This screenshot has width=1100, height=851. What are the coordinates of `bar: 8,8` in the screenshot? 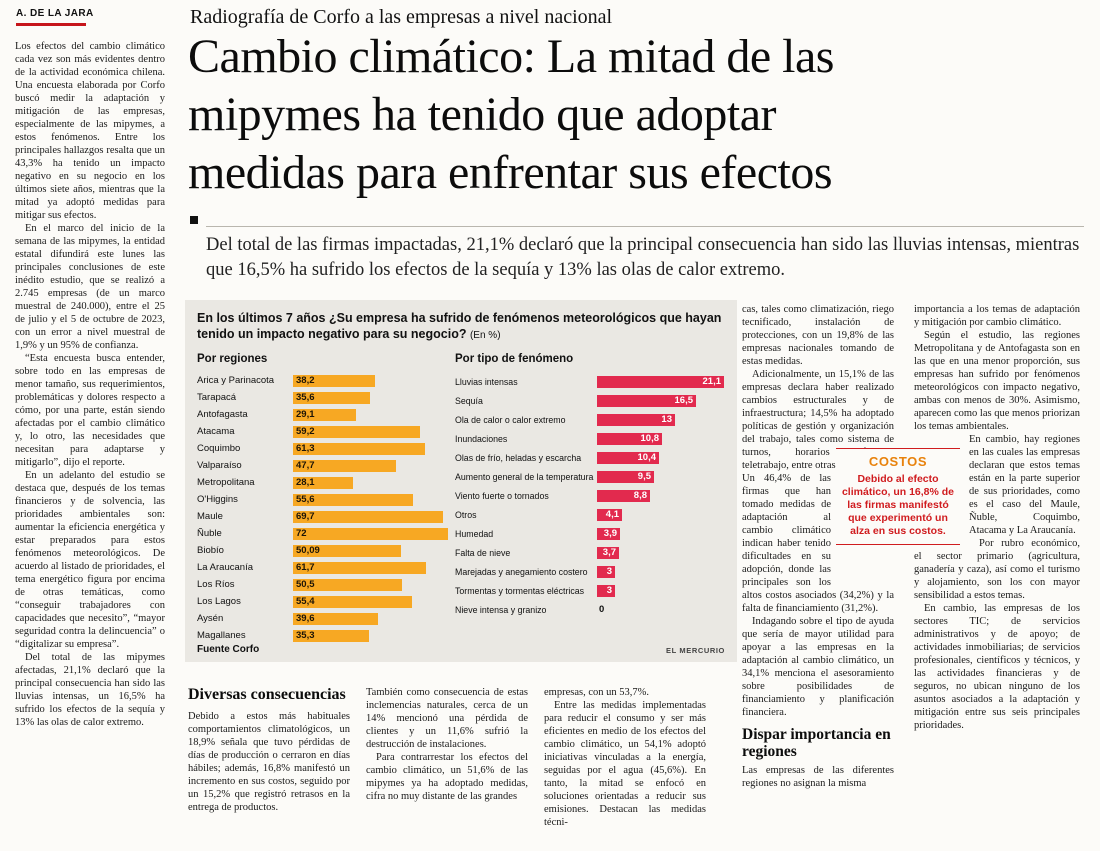 It's located at (623, 495).